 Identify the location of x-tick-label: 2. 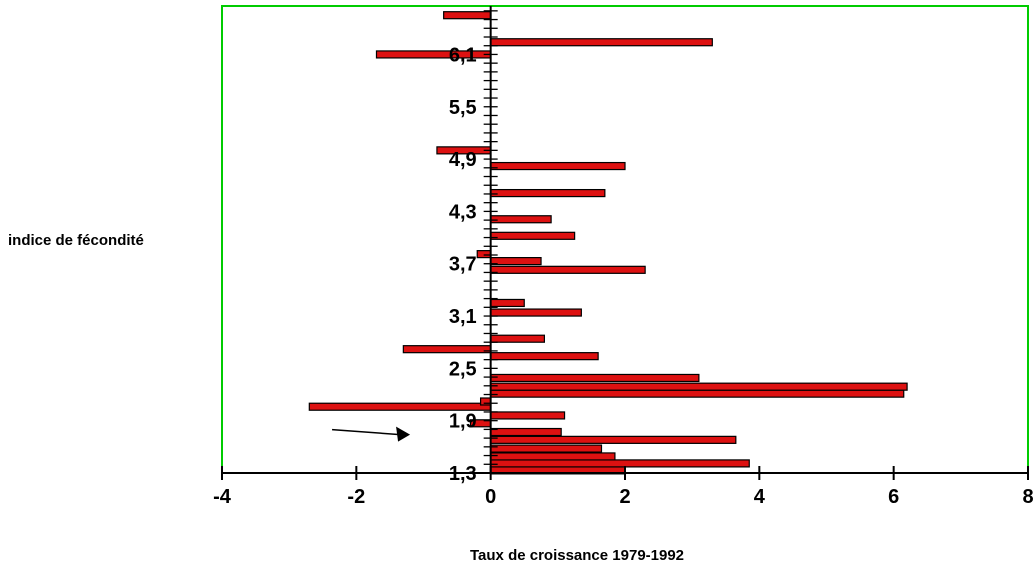
(624, 497).